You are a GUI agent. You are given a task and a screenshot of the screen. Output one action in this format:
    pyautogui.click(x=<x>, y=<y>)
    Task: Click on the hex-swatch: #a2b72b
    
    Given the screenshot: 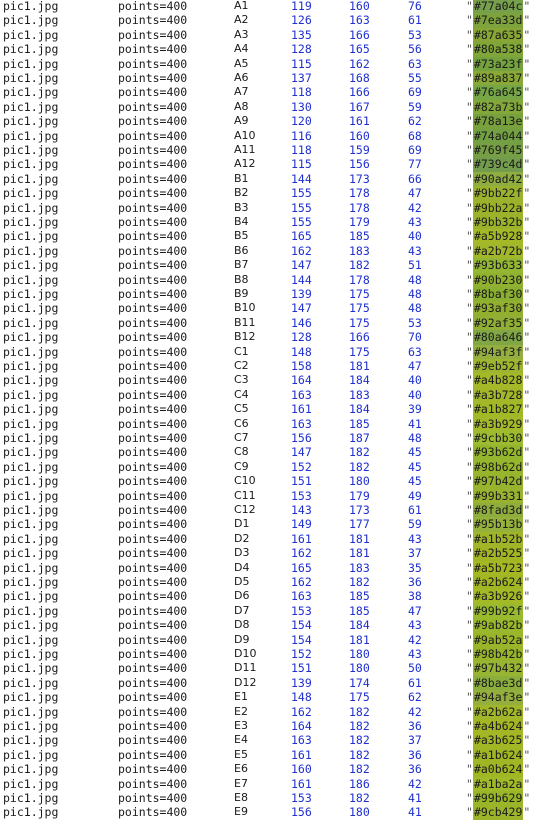 What is the action you would take?
    pyautogui.click(x=498, y=251)
    